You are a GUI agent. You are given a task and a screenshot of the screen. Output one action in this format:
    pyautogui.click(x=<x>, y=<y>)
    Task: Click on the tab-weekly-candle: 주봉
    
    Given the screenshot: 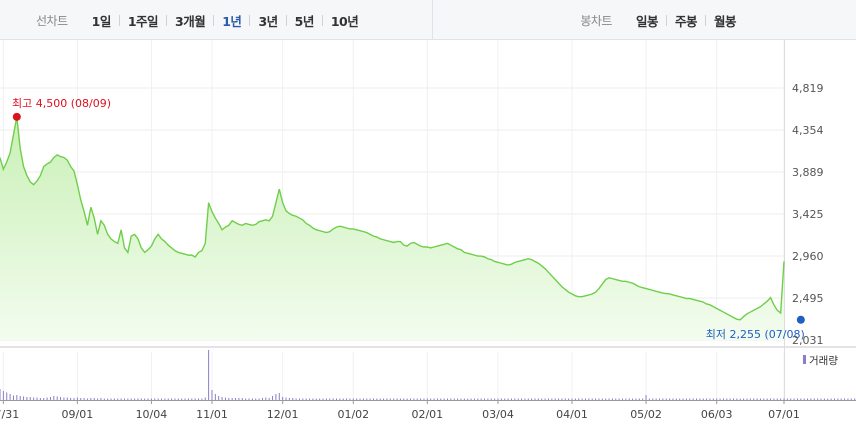 What is the action you would take?
    pyautogui.click(x=686, y=21)
    